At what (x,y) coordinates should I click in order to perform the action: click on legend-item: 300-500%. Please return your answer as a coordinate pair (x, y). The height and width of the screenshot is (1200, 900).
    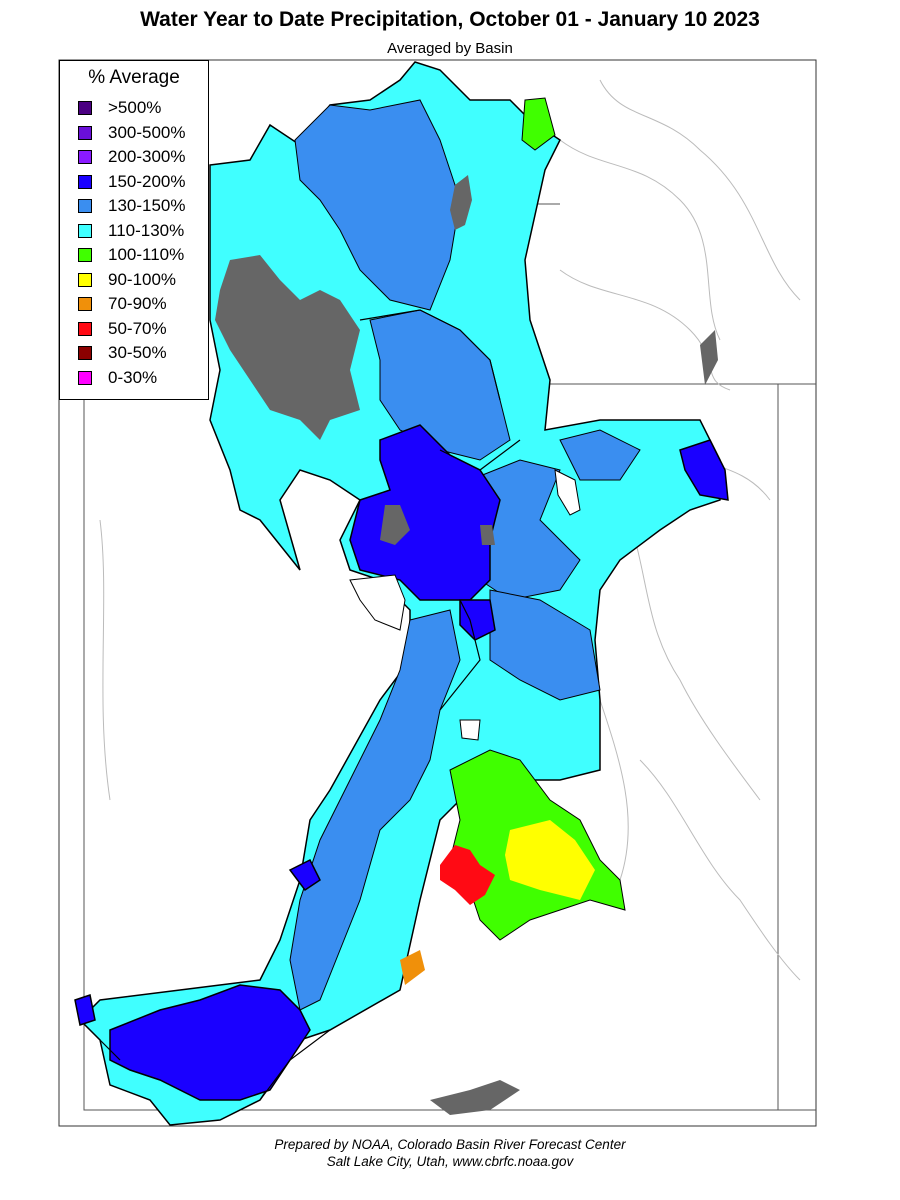
    Looking at the image, I should click on (134, 133).